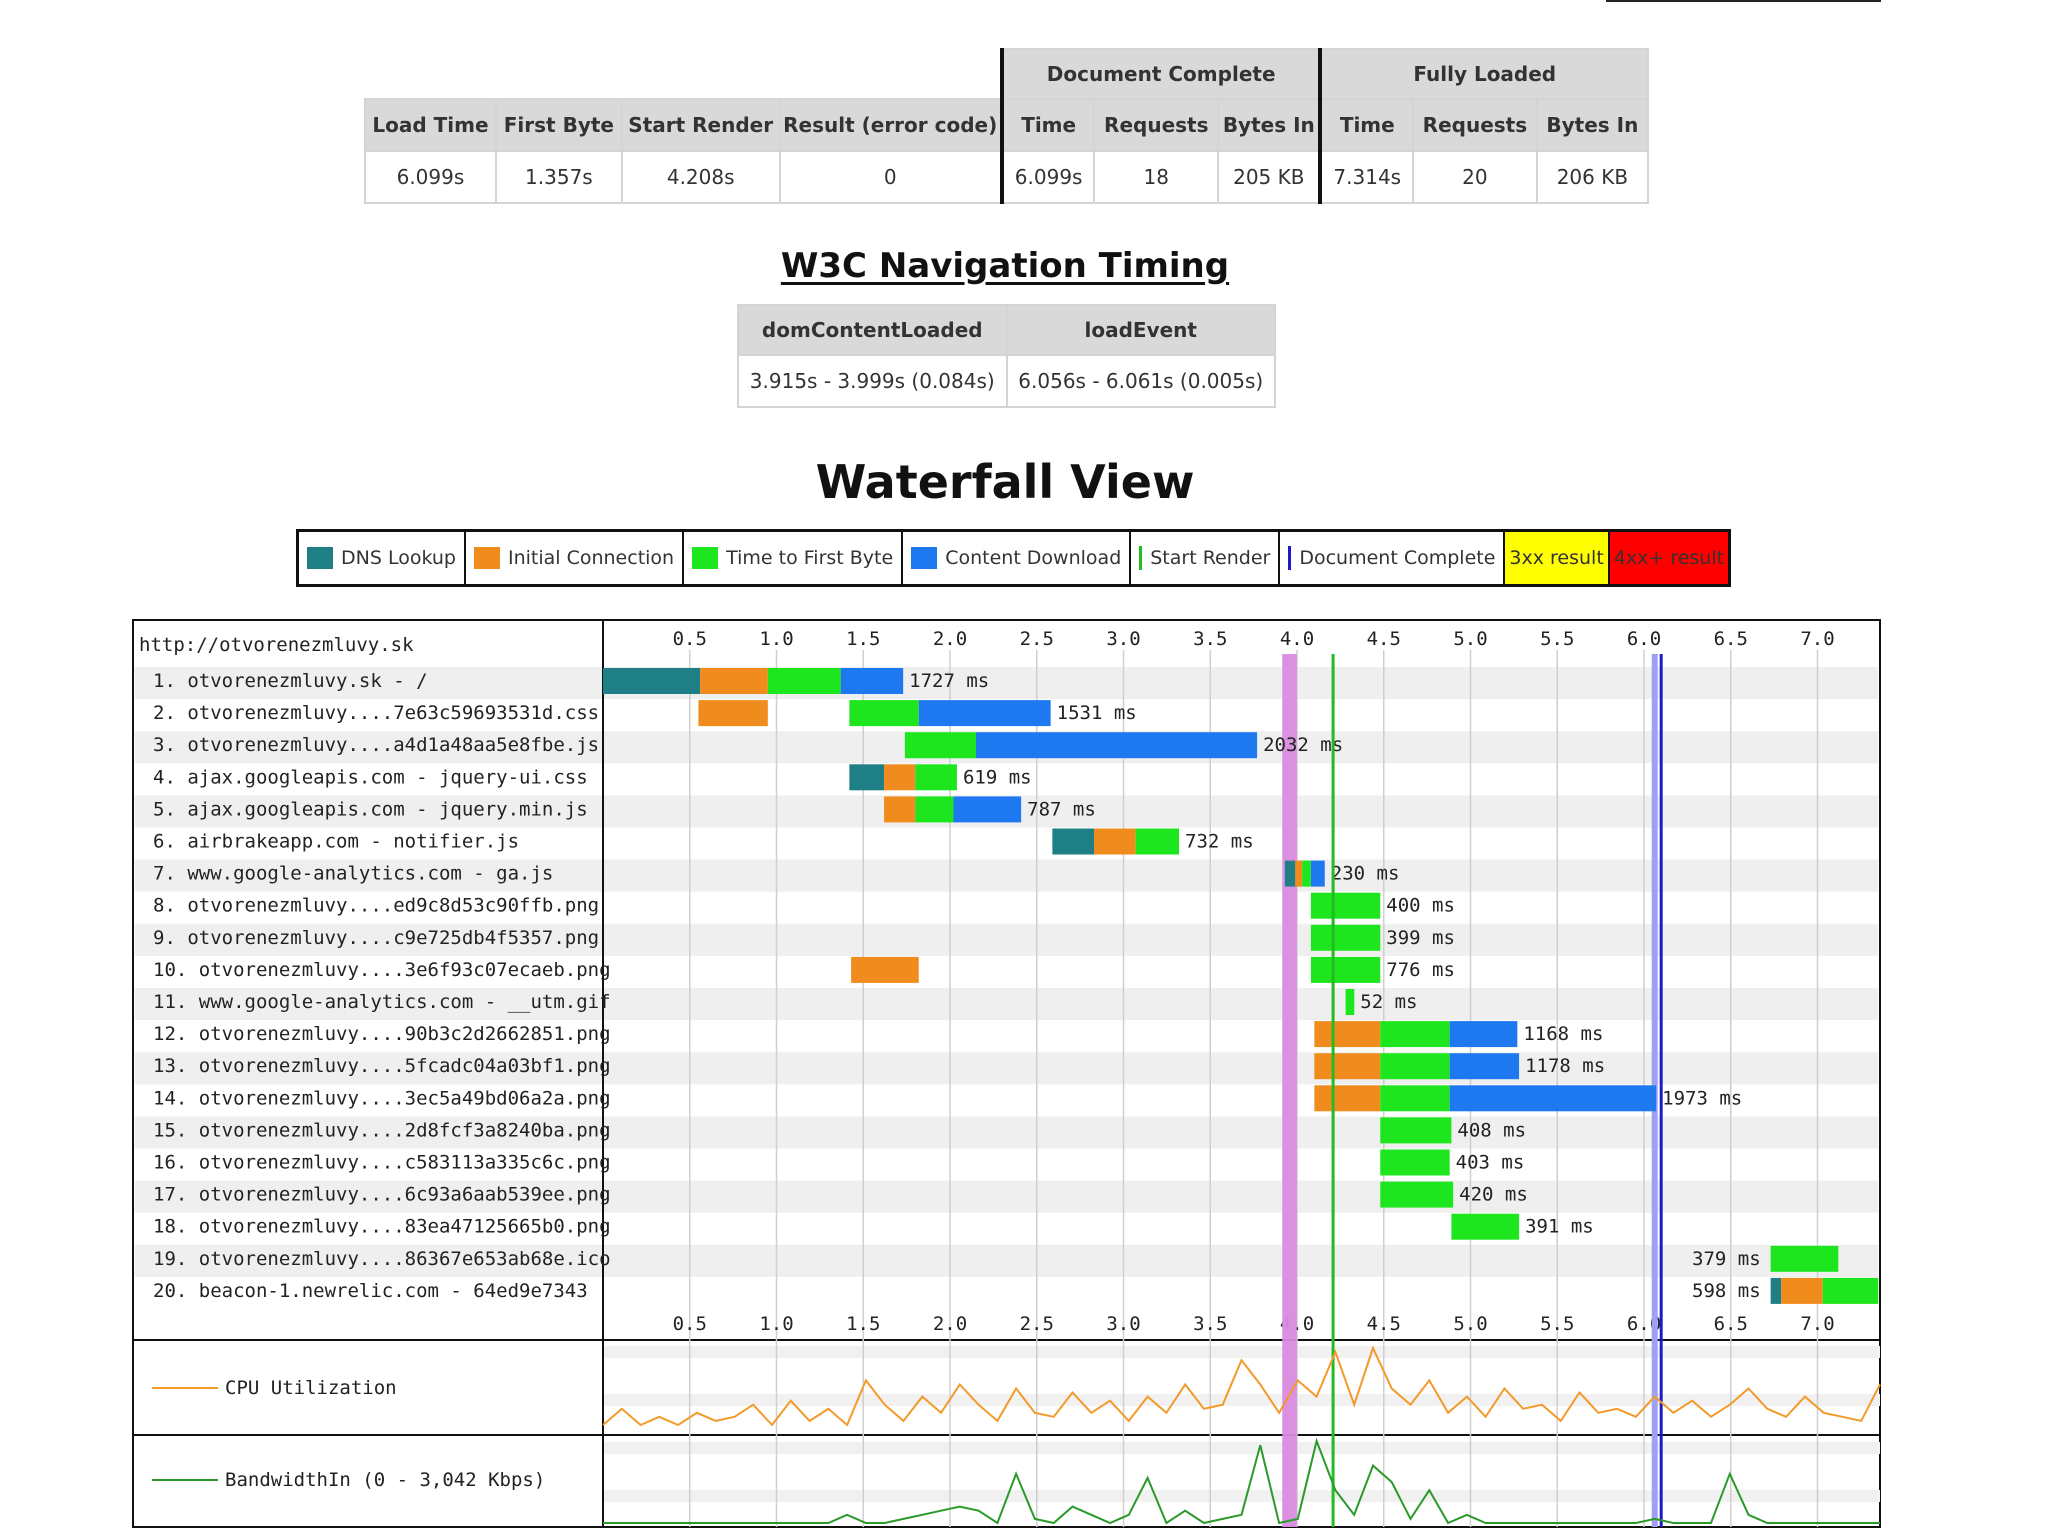 The image size is (2048, 1536). What do you see at coordinates (1037, 1324) in the screenshot?
I see `x-tick-bottom: 2.5` at bounding box center [1037, 1324].